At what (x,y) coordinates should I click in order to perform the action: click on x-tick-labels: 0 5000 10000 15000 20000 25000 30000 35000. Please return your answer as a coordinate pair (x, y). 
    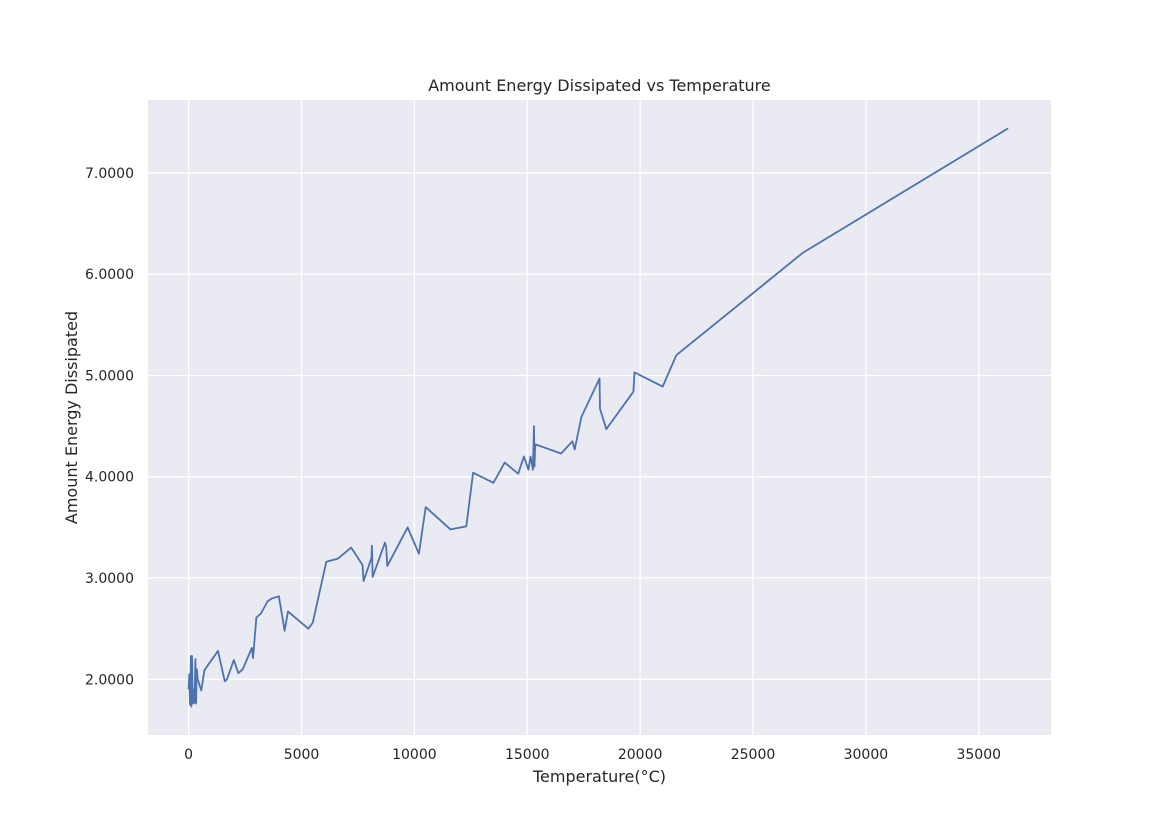
    Looking at the image, I should click on (592, 755).